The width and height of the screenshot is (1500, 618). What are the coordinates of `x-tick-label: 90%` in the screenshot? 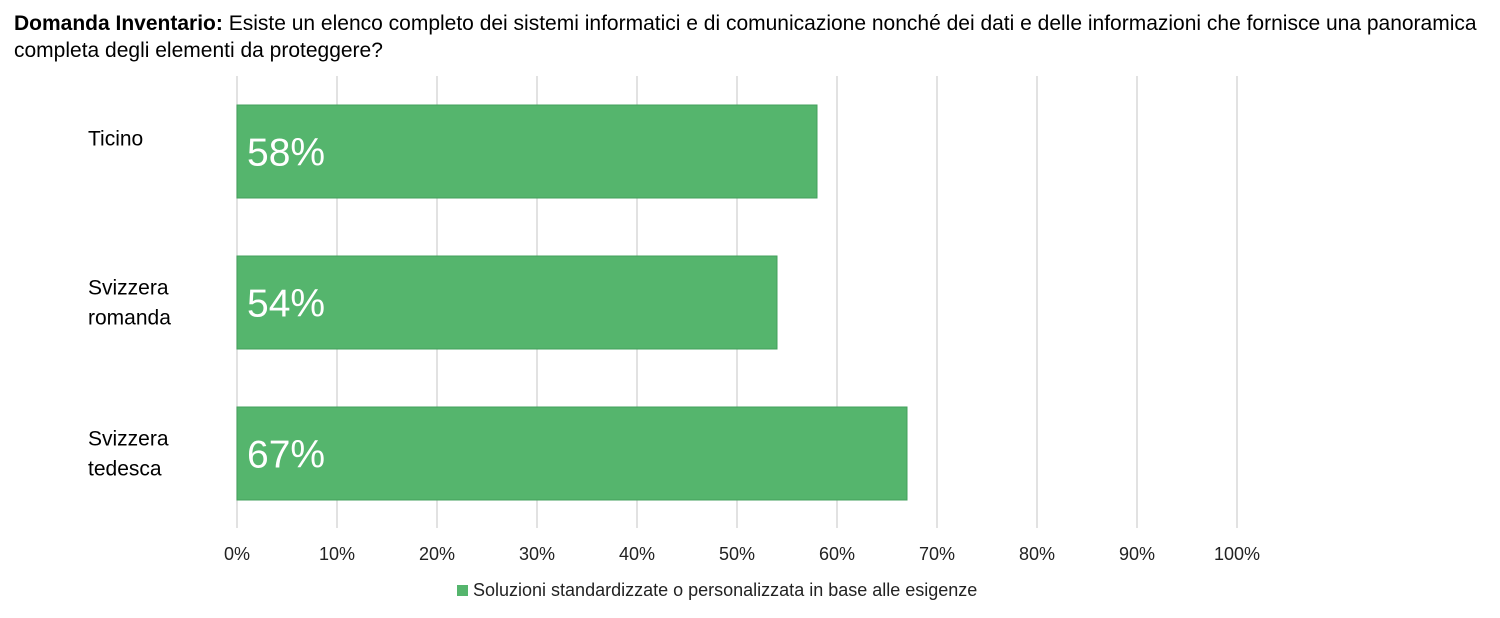 It's located at (1137, 554).